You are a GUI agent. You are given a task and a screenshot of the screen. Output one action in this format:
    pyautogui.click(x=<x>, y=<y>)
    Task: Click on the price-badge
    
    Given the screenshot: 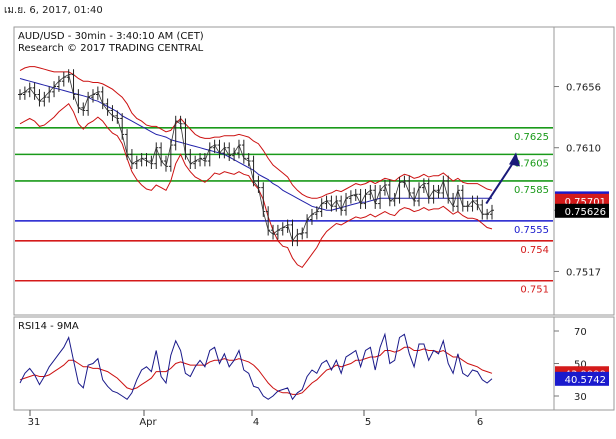 What is the action you would take?
    pyautogui.click(x=582, y=210)
    